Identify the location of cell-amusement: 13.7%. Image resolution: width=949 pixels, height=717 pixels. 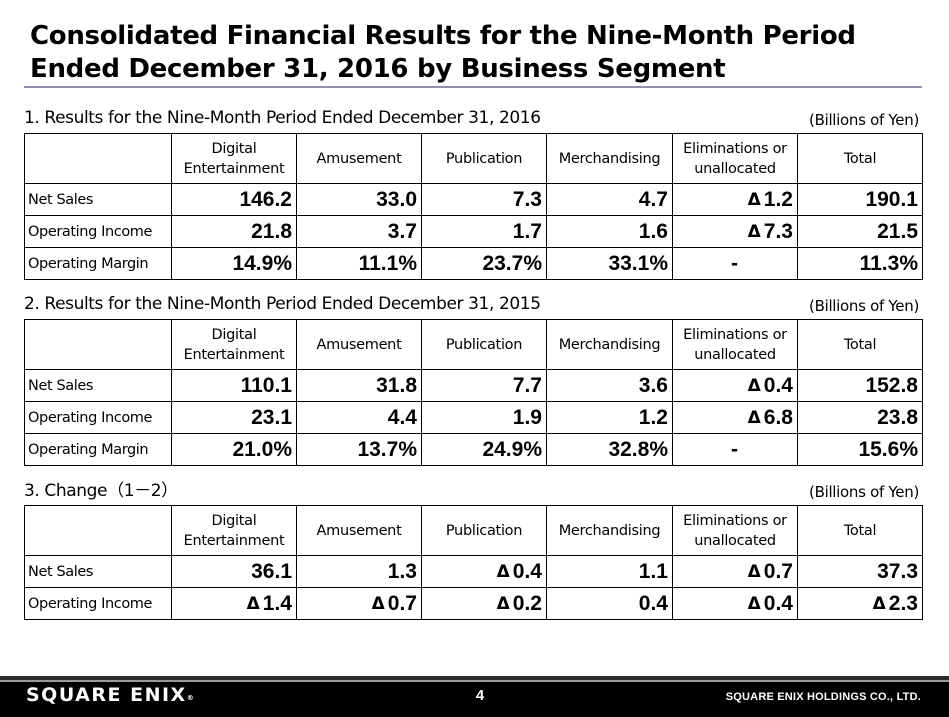
(359, 449).